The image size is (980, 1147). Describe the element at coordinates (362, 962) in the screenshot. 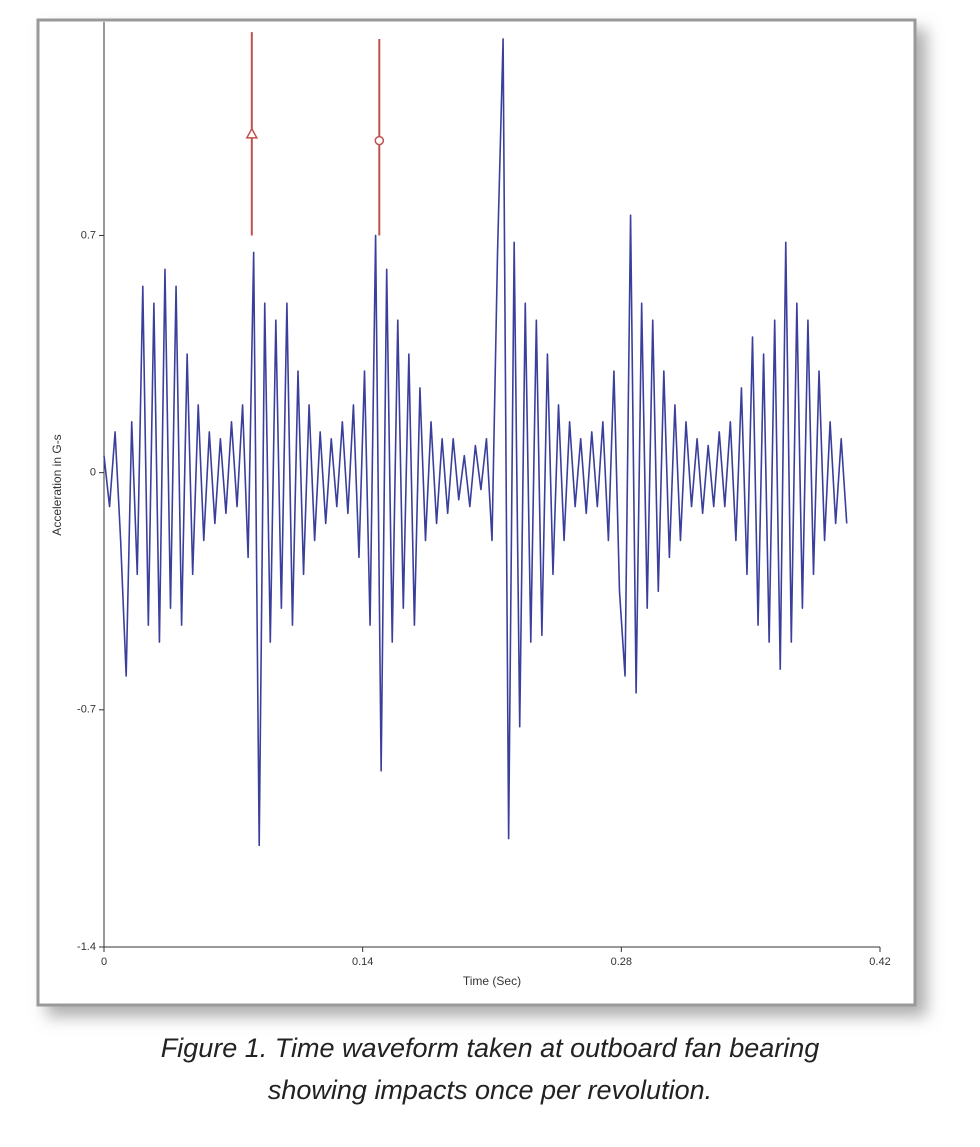

I see `x-tick-label: 0.14` at that location.